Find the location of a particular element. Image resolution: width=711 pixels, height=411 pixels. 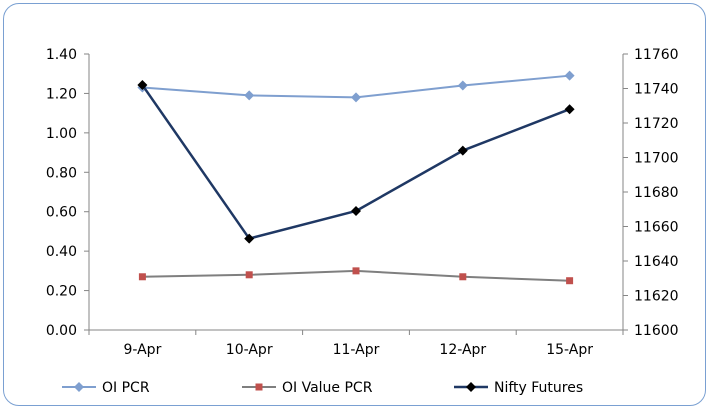

legend: OI PCR OI Value PCR Nifty Futures is located at coordinates (322, 388).